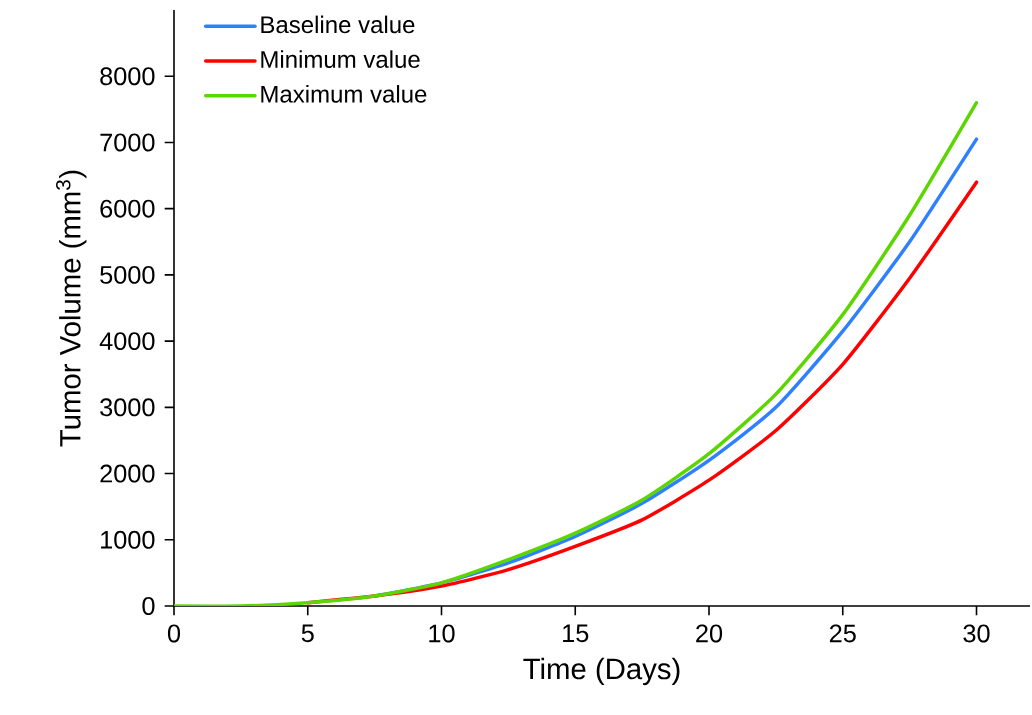  I want to click on legend-label: Baseline value, so click(338, 24).